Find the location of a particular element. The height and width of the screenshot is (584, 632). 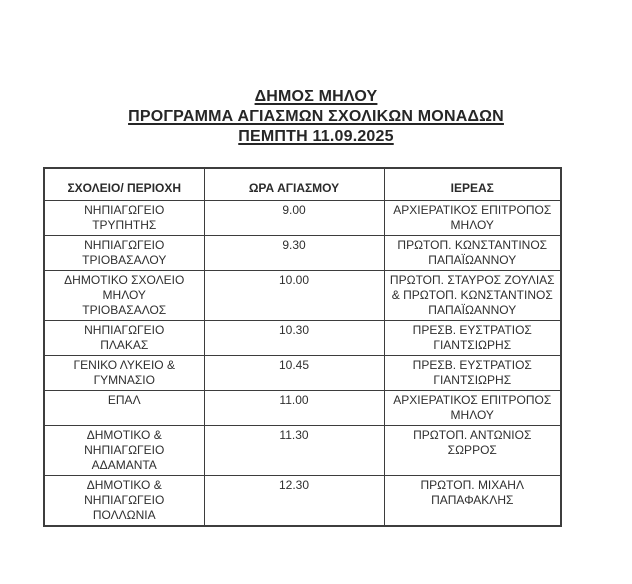

title-municipality: ΔΗΜΟΣ ΜΗΛΟΥ is located at coordinates (316, 96).